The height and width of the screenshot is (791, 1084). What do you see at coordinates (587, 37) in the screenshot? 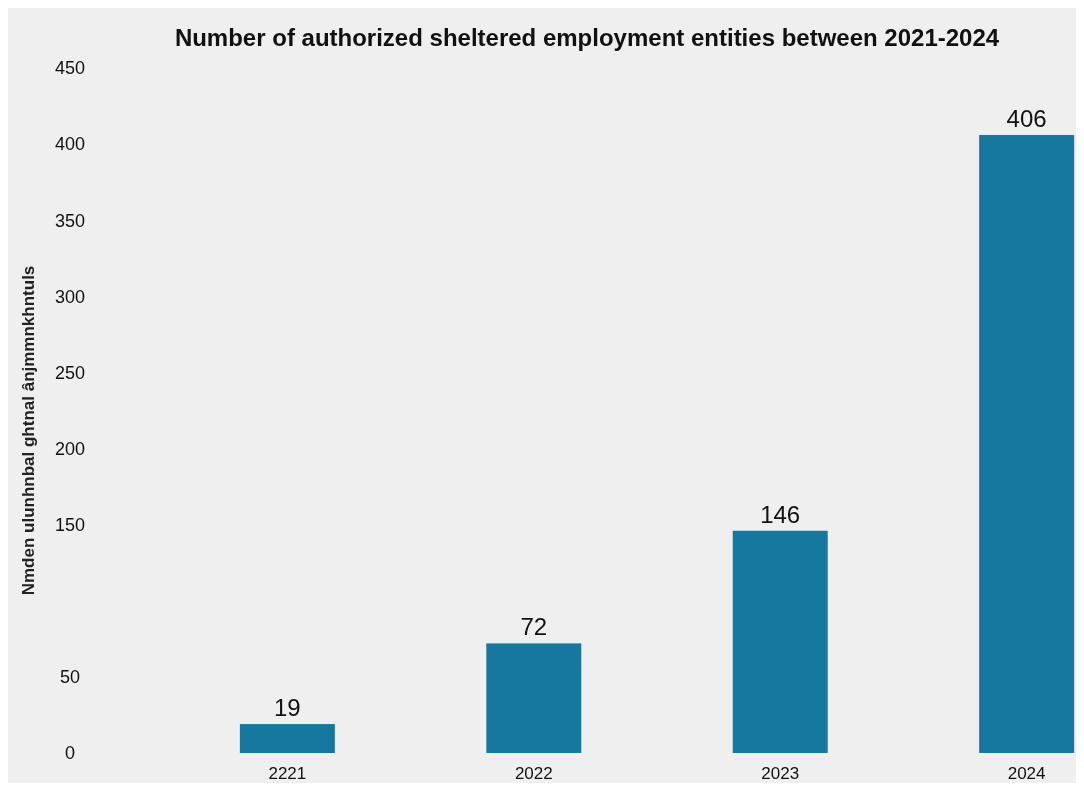
I see `chart-title: Number of authorized sheltered employment entities between 2021-2024` at bounding box center [587, 37].